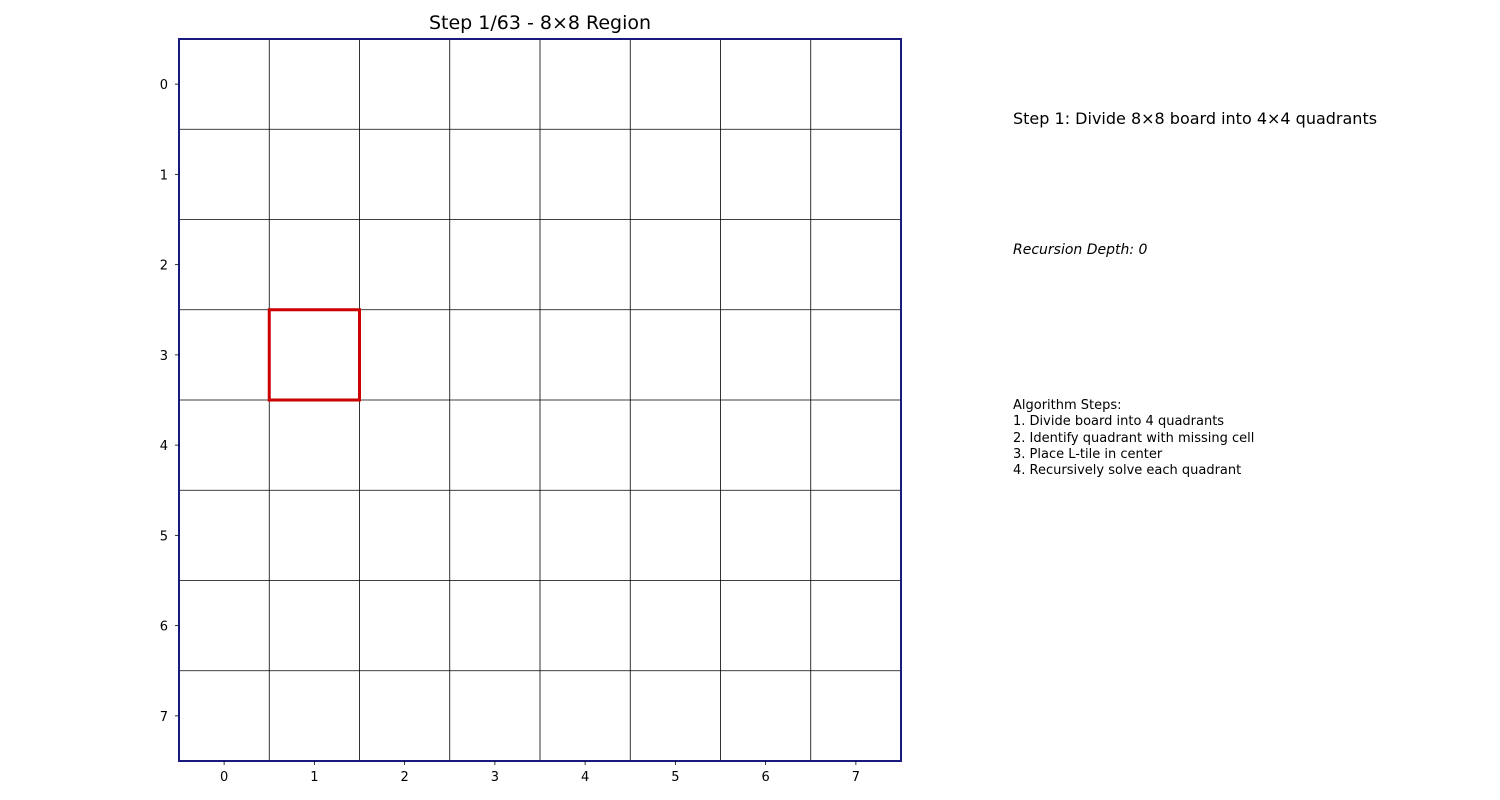 The width and height of the screenshot is (1500, 800). Describe the element at coordinates (164, 536) in the screenshot. I see `y-tick-label: 5` at that location.